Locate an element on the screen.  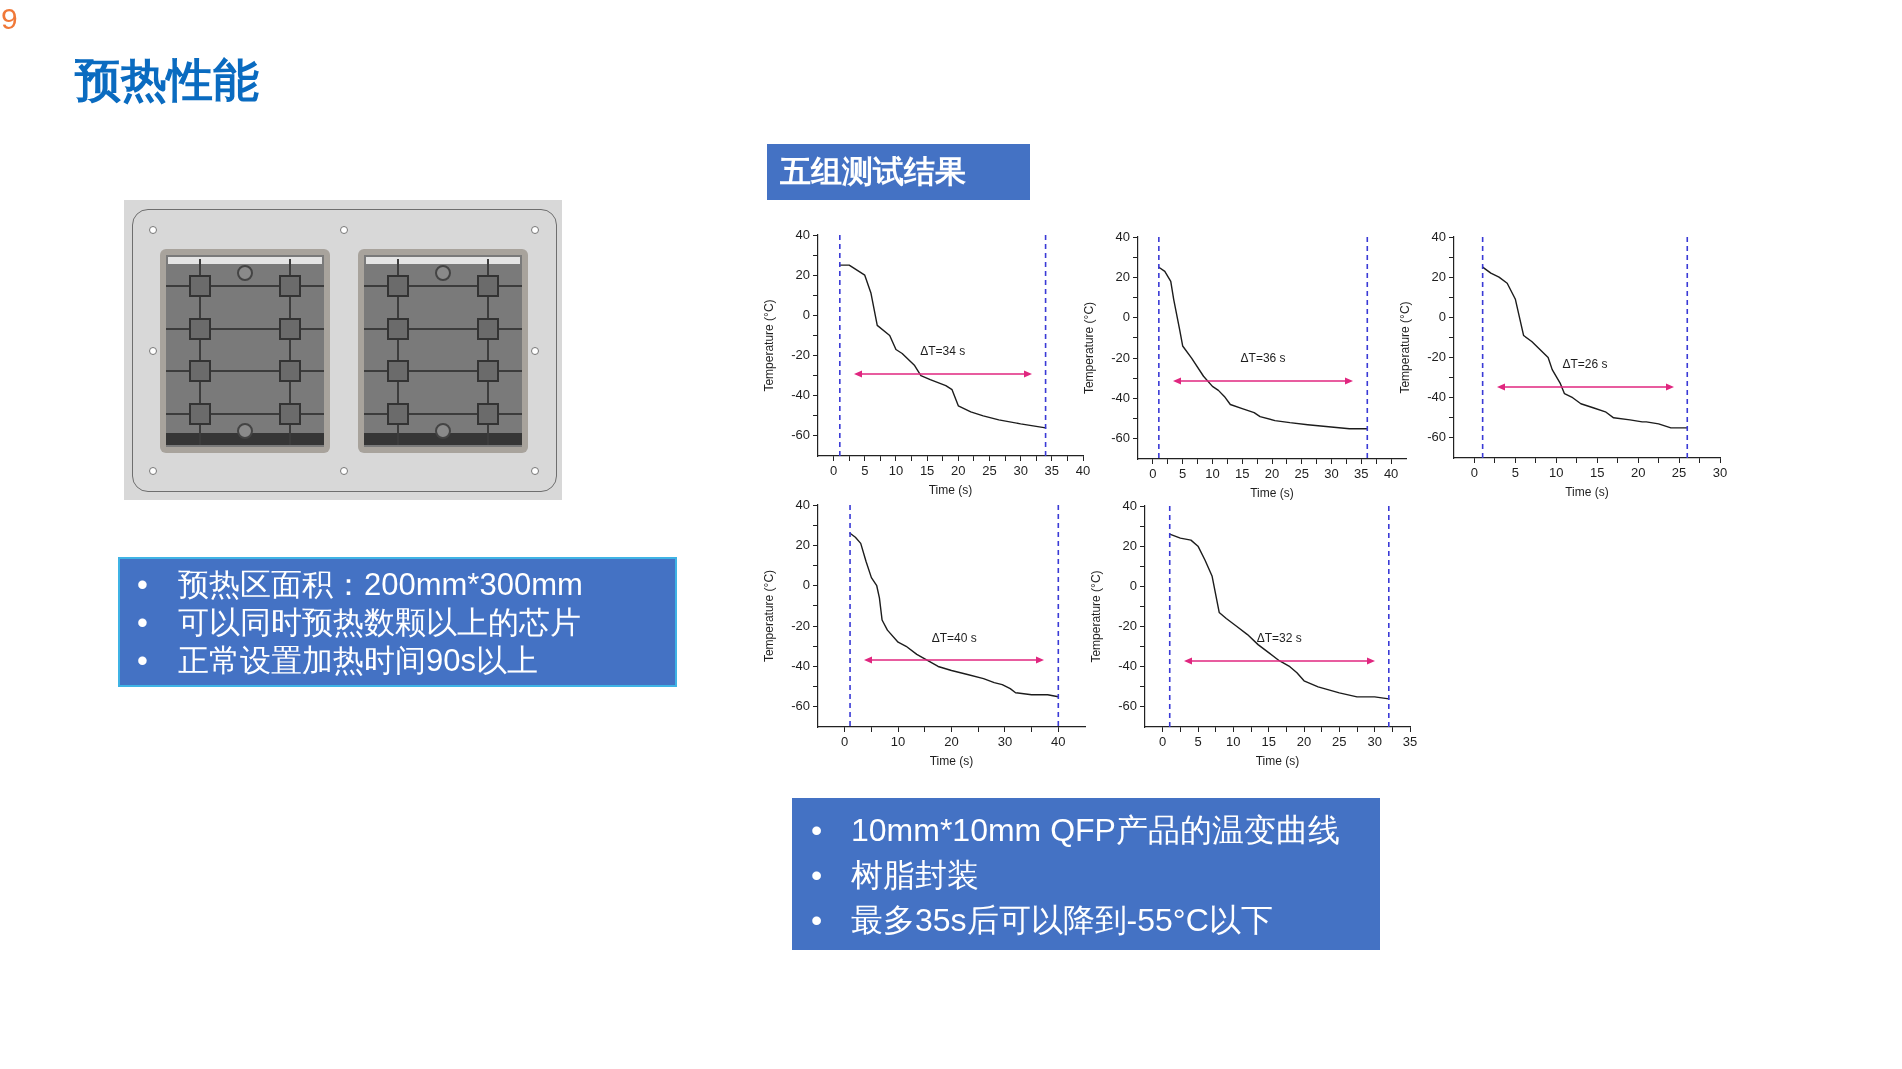
text: • 预热区面积：200mm*300mm is located at coordinates (360, 585).